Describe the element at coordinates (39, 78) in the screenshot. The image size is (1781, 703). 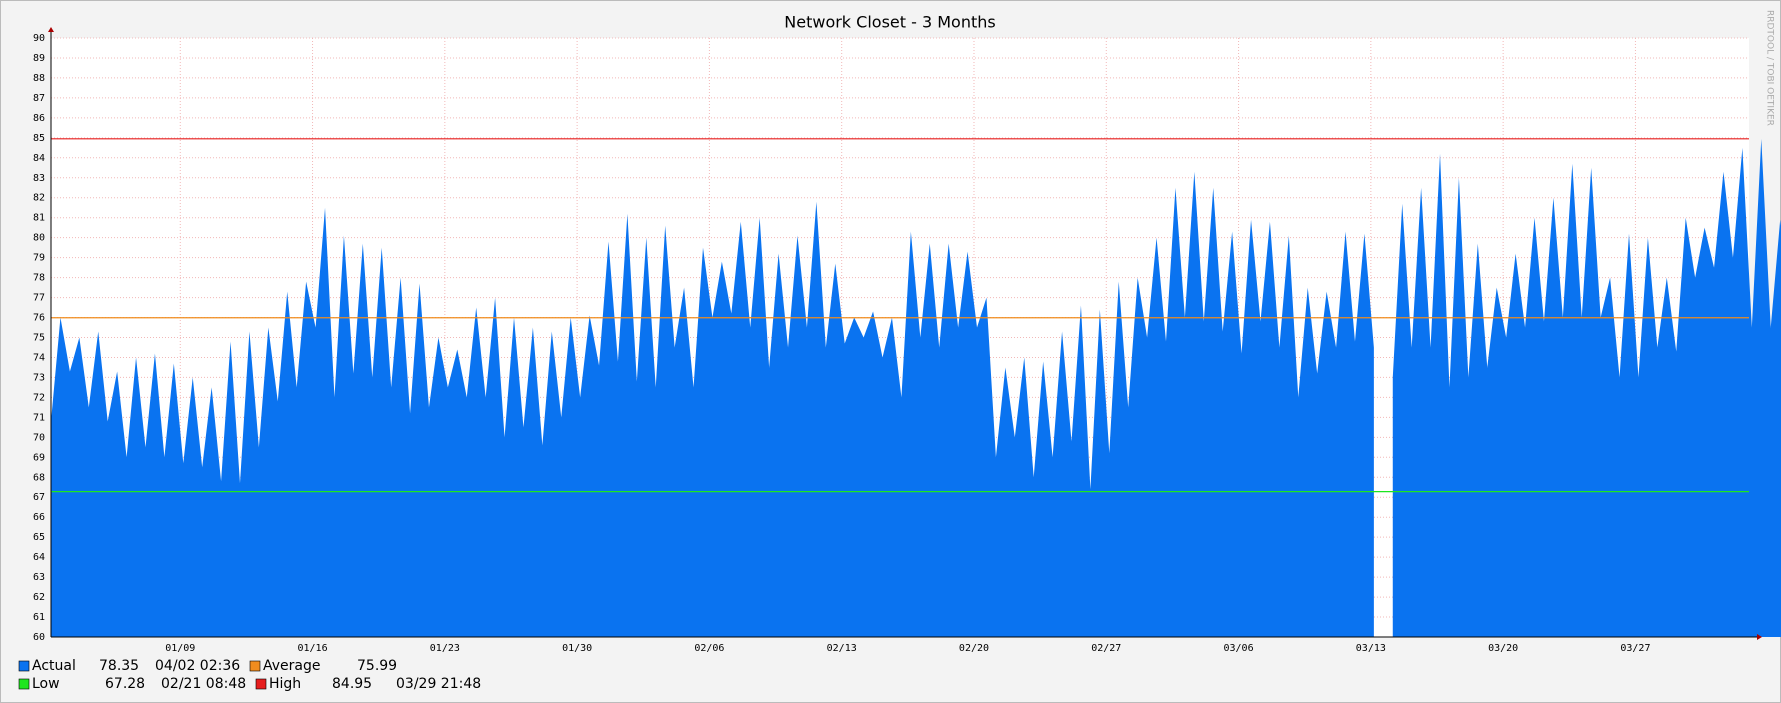
I see `y-tick-label: 88` at that location.